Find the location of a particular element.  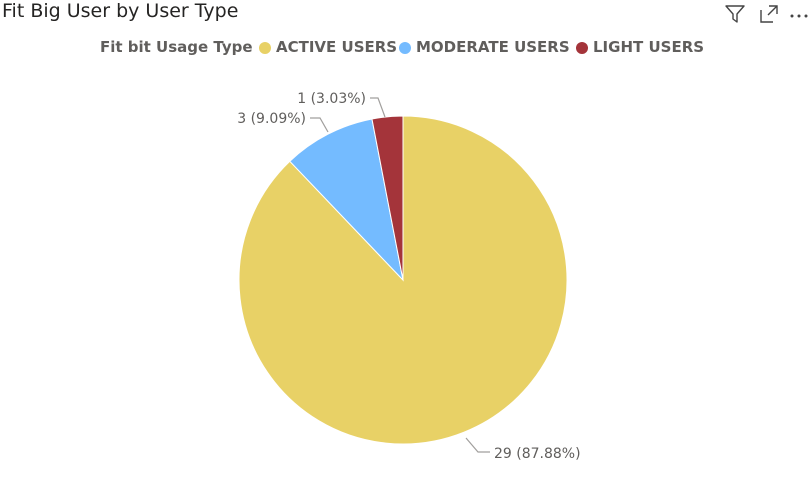

data-label-light-users: 1 (3.03%) is located at coordinates (331, 99).